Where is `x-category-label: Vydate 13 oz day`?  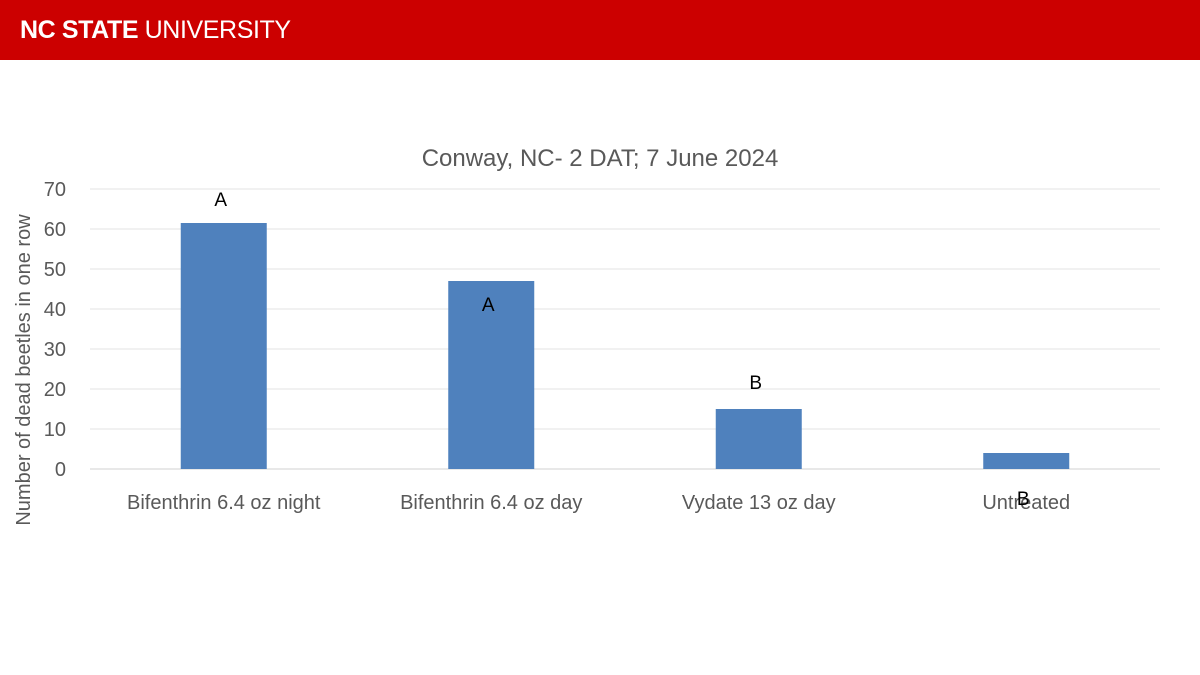 x-category-label: Vydate 13 oz day is located at coordinates (759, 503).